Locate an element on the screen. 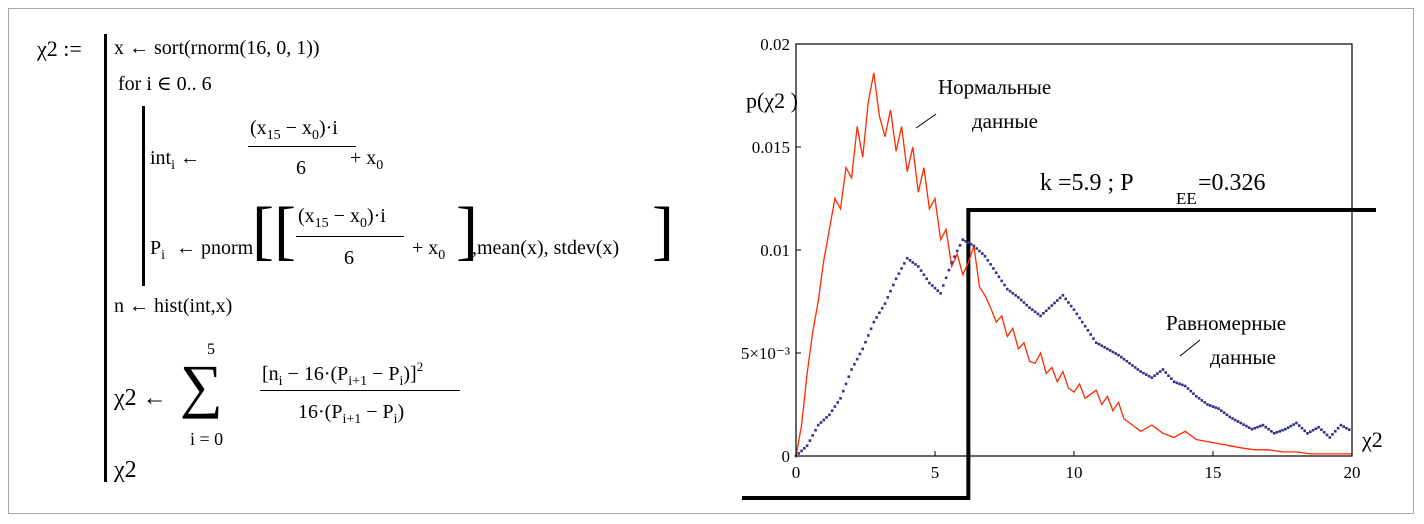 The image size is (1424, 524). annotation-uniform-pointer is located at coordinates (1190, 348).